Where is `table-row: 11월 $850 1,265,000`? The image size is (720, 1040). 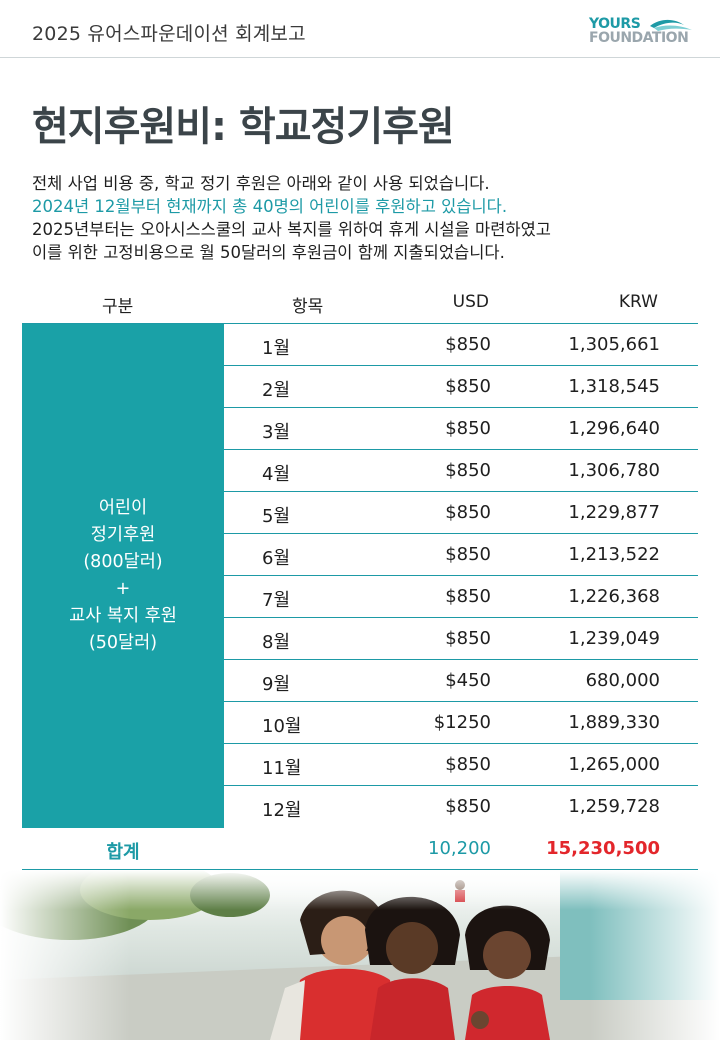 table-row: 11월 $850 1,265,000 is located at coordinates (461, 765).